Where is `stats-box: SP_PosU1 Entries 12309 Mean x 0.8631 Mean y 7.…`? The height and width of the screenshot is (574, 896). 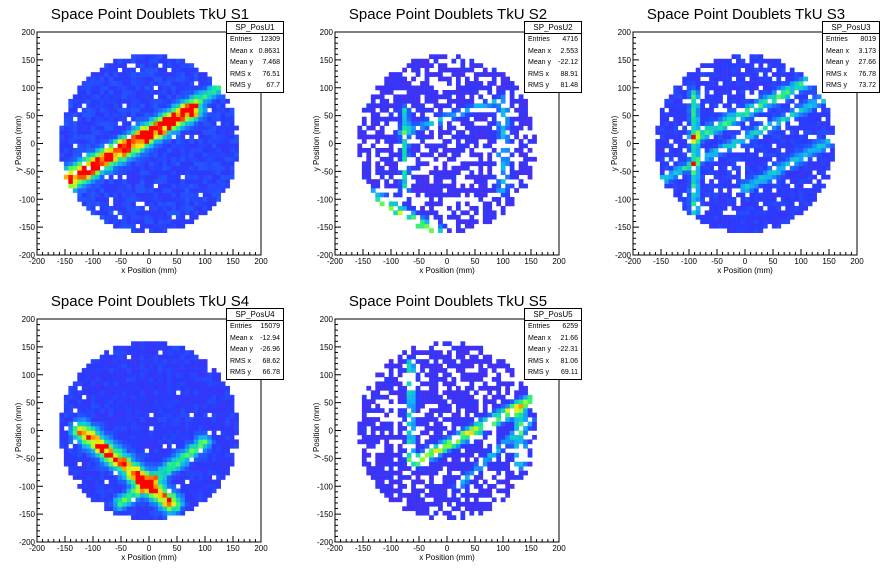
stats-box: SP_PosU1 Entries 12309 Mean x 0.8631 Mean y 7.… is located at coordinates (255, 57).